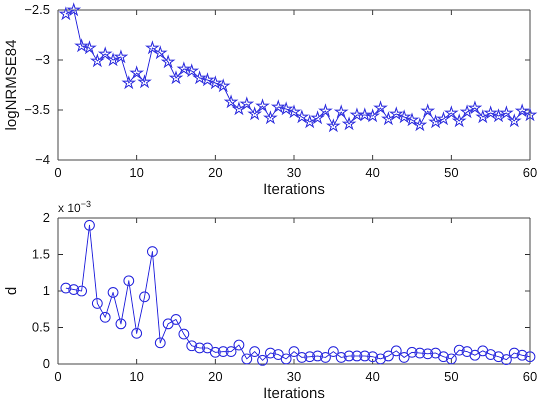 The image size is (541, 408). Describe the element at coordinates (37, 110) in the screenshot. I see `y-tick-label: −3.5` at that location.